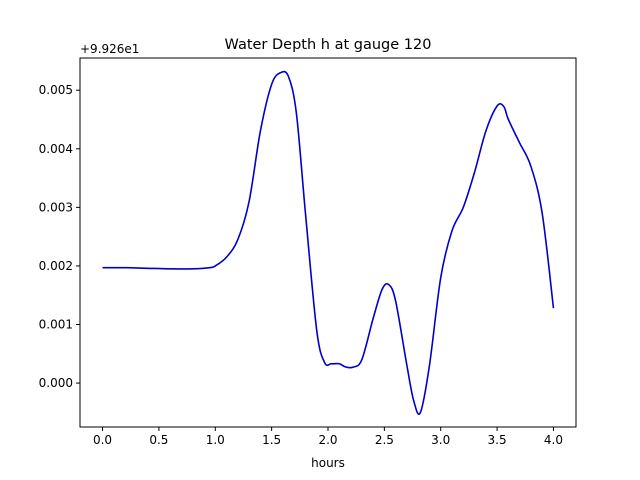 The height and width of the screenshot is (480, 640). What do you see at coordinates (553, 440) in the screenshot?
I see `x-tick-label: 4.0` at bounding box center [553, 440].